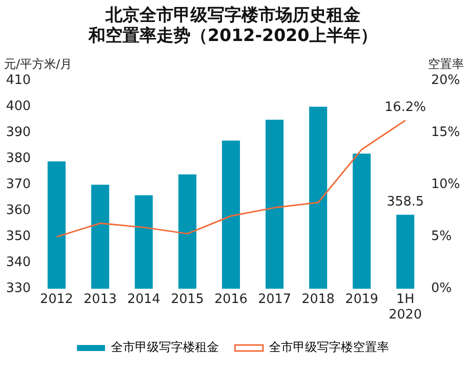 This screenshot has height=368, width=468. Describe the element at coordinates (361, 299) in the screenshot. I see `x-tick-label: 2019` at that location.